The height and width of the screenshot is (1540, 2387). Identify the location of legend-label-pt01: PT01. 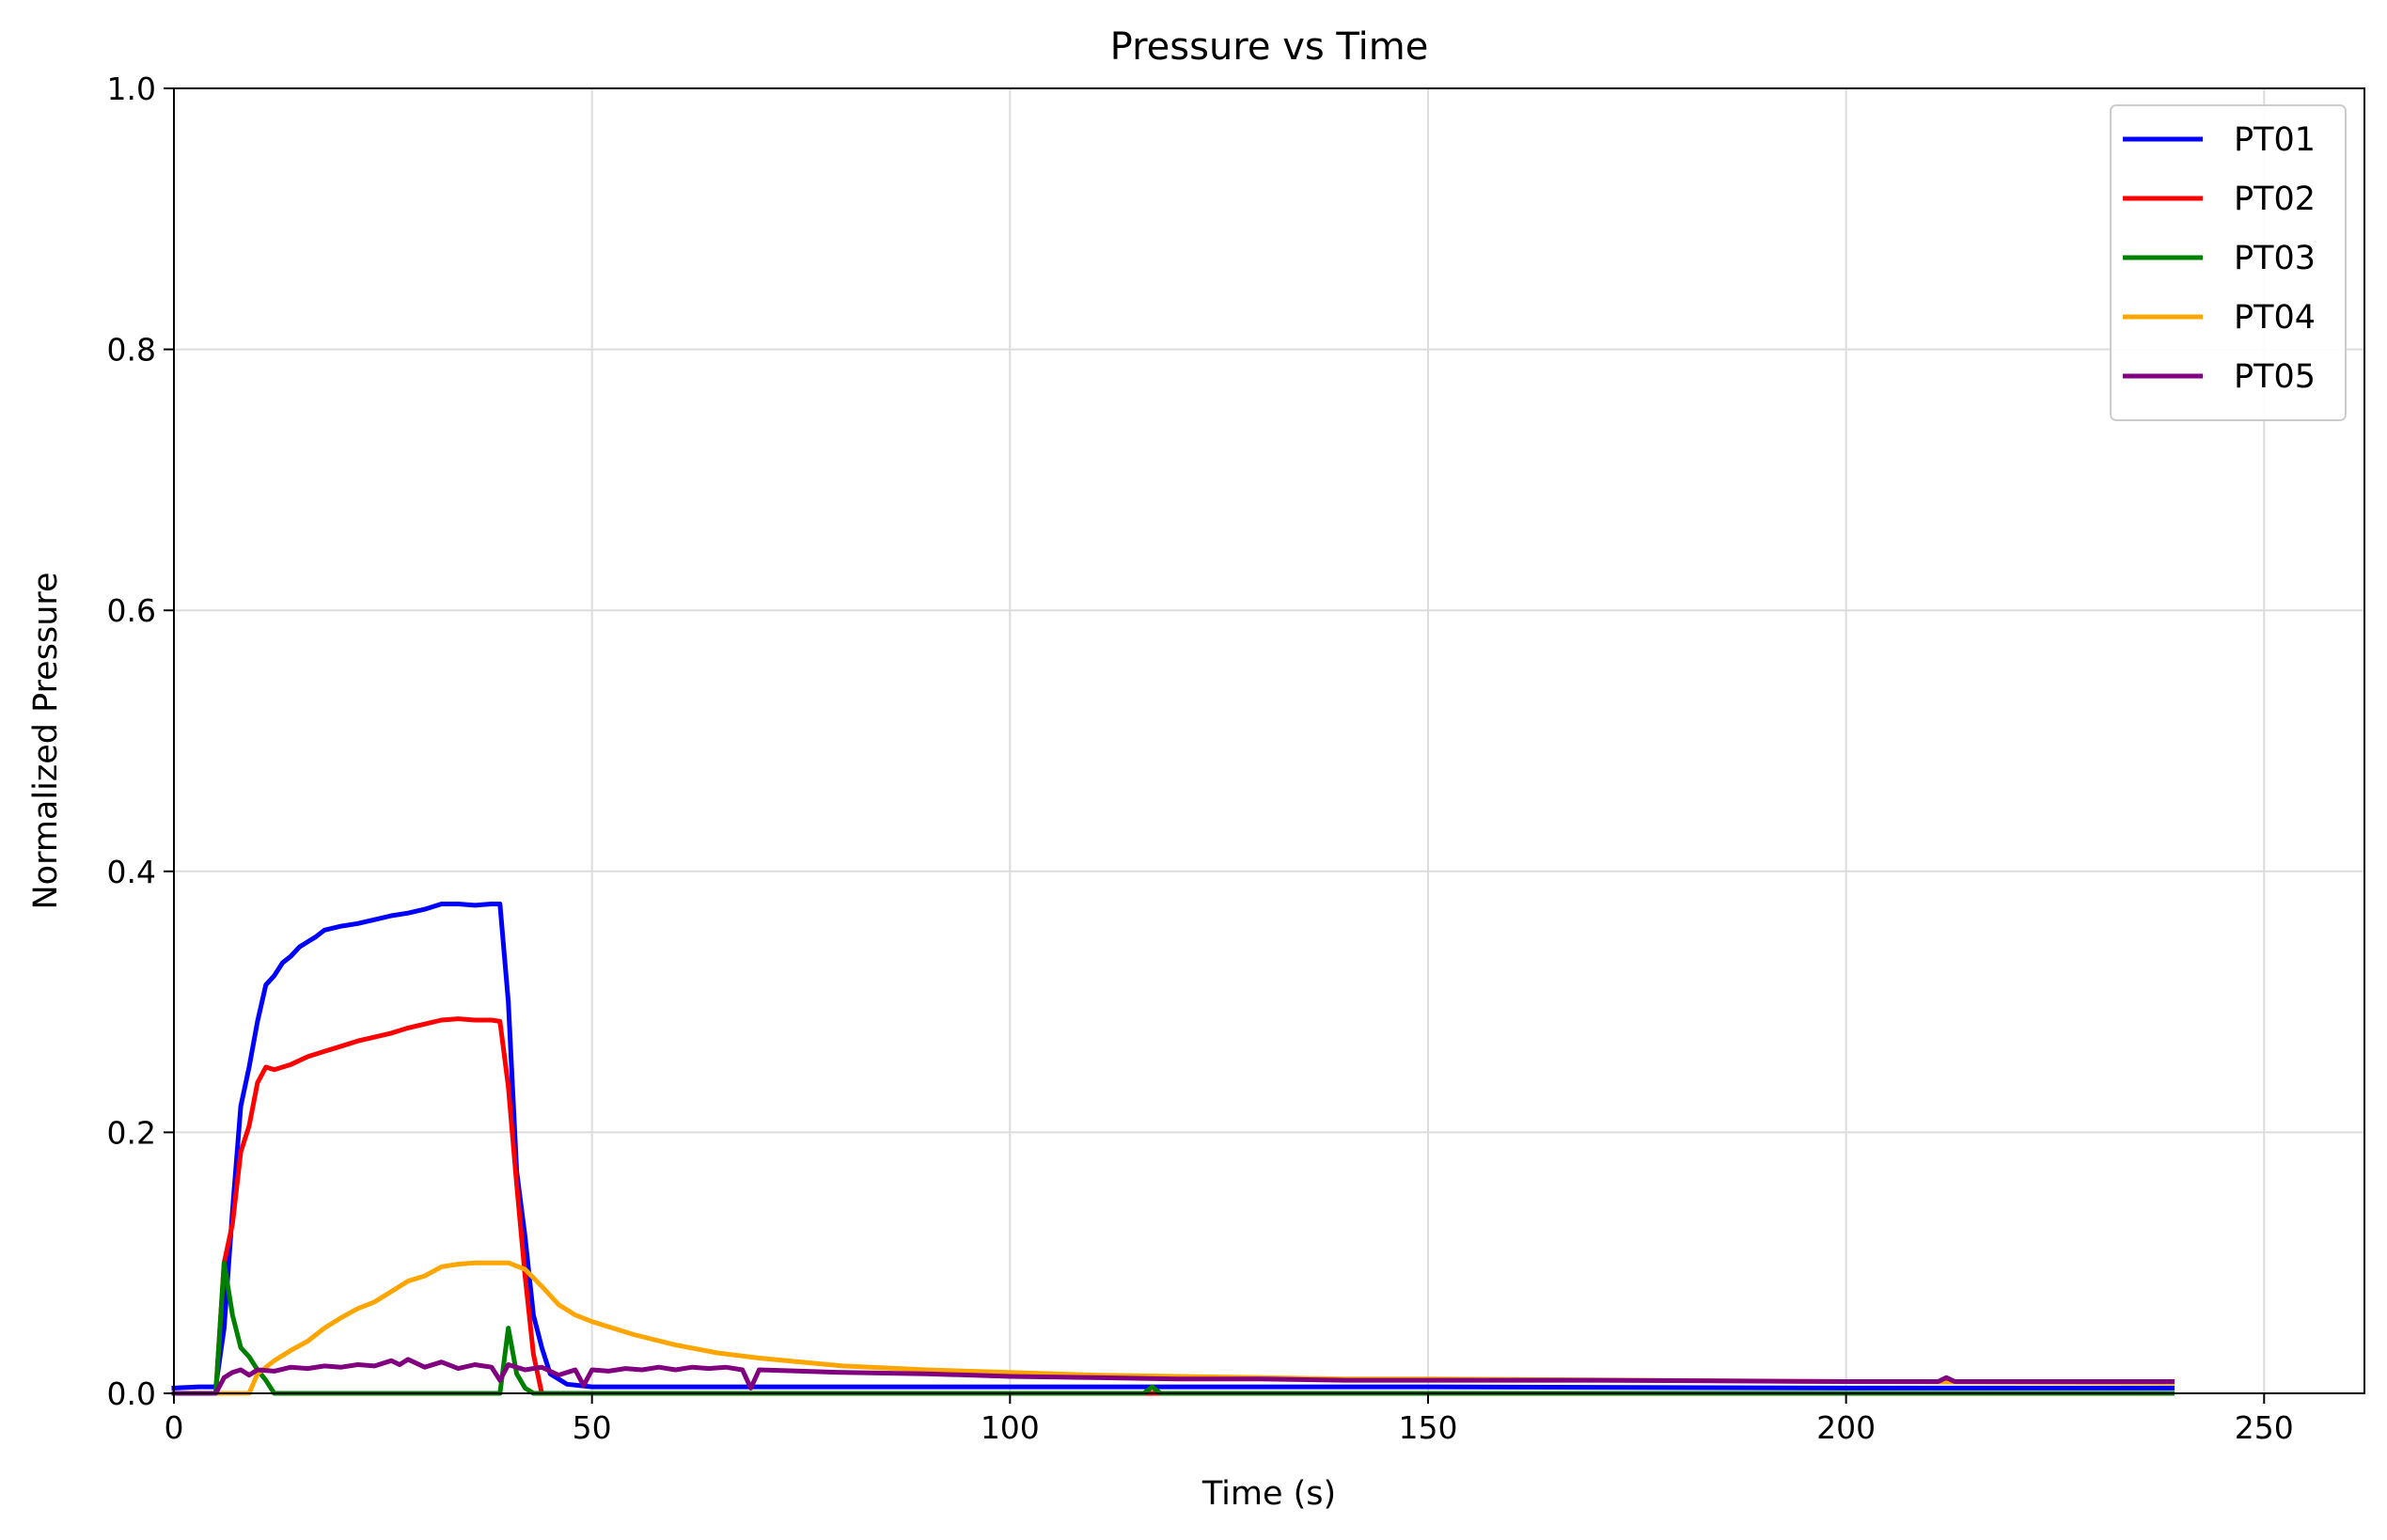
(2275, 140).